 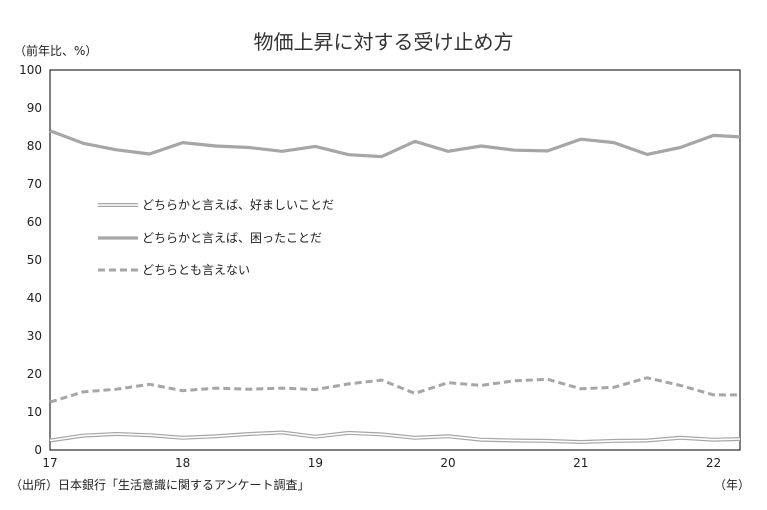 I want to click on legend-label: どちらとも言えない, so click(x=196, y=270).